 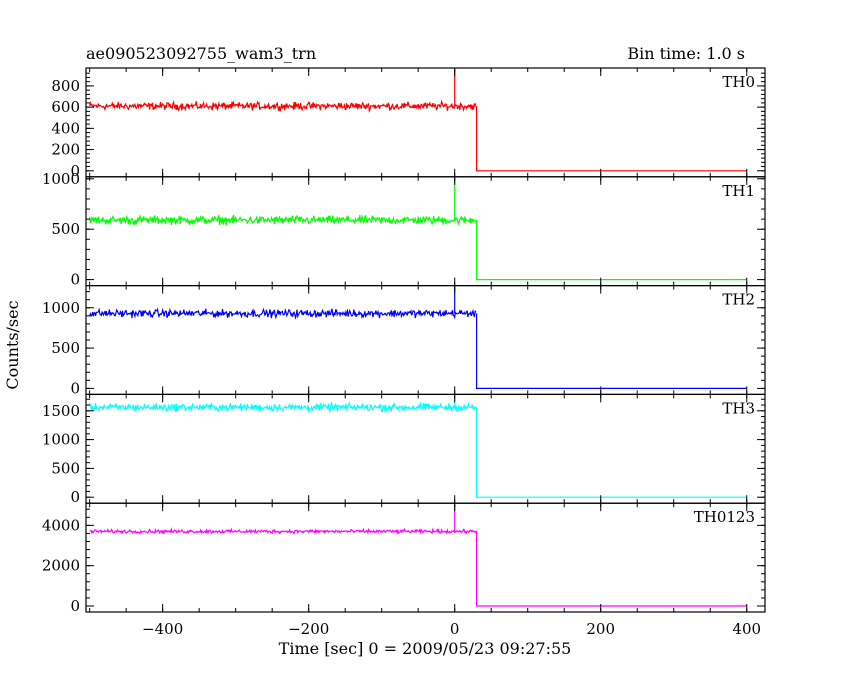 What do you see at coordinates (61, 411) in the screenshot?
I see `y-tick-label: 1500` at bounding box center [61, 411].